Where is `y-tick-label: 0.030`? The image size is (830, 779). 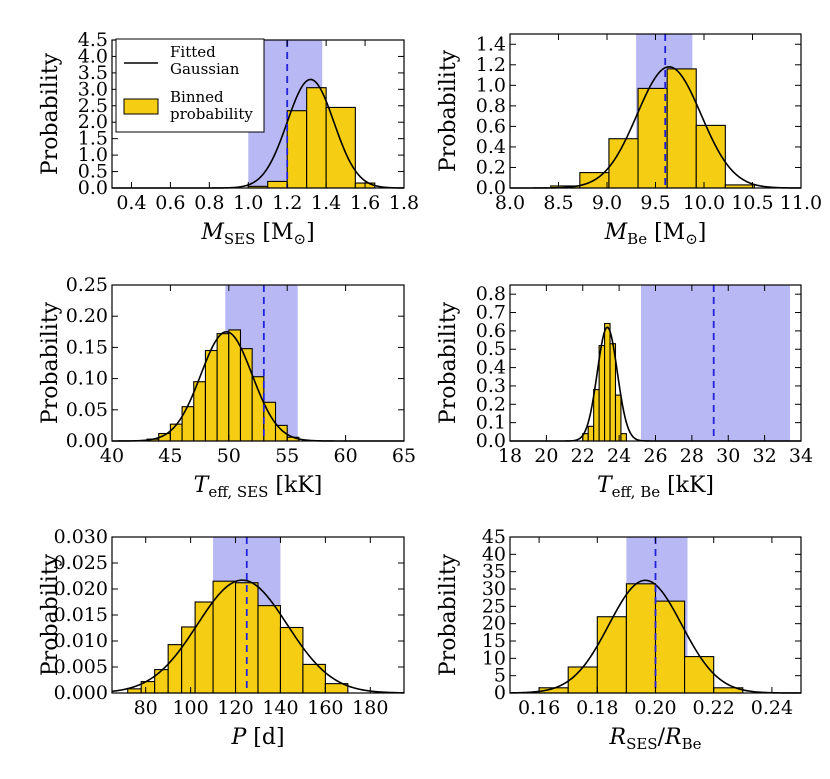
y-tick-label: 0.030 is located at coordinates (81, 537).